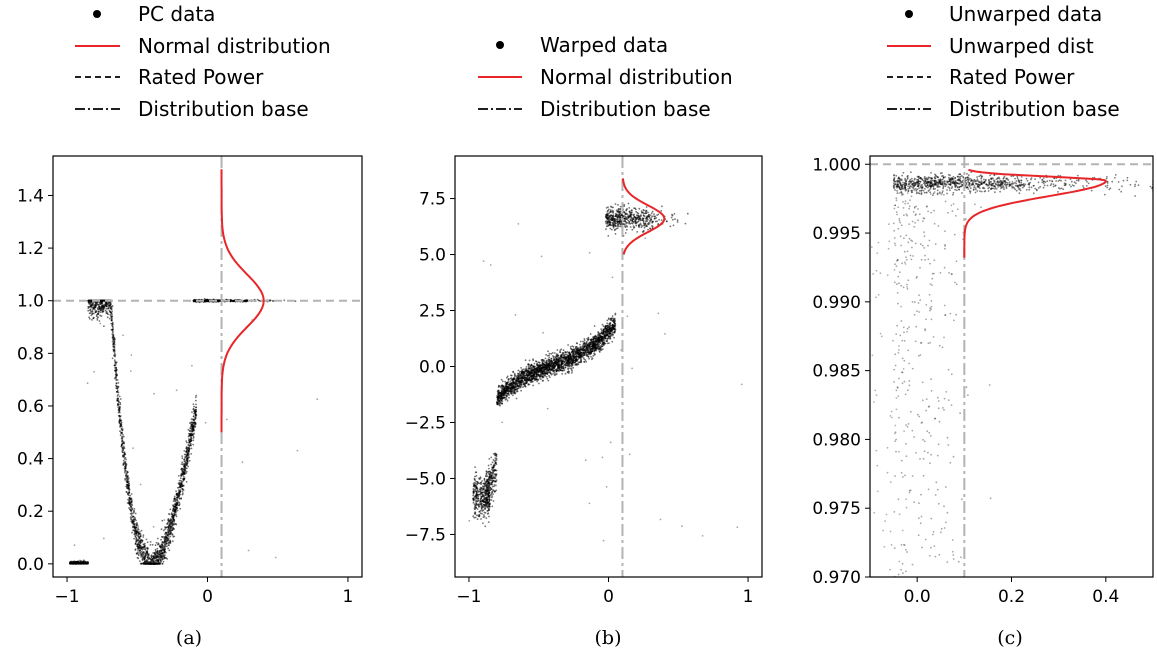 The image size is (1157, 657). Describe the element at coordinates (223, 109) in the screenshot. I see `legend-a-label-base: Distribution base` at that location.